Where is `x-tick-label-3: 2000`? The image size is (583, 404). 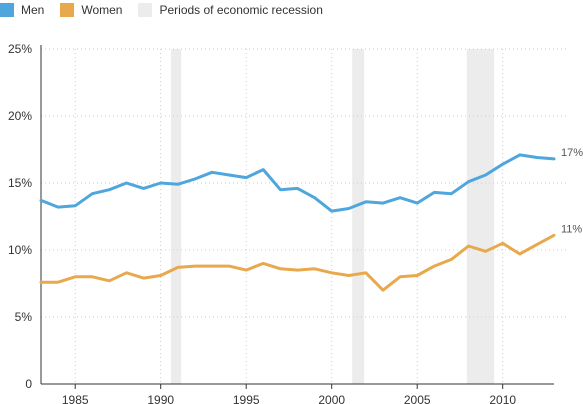 x-tick-label-3: 2000 is located at coordinates (331, 398).